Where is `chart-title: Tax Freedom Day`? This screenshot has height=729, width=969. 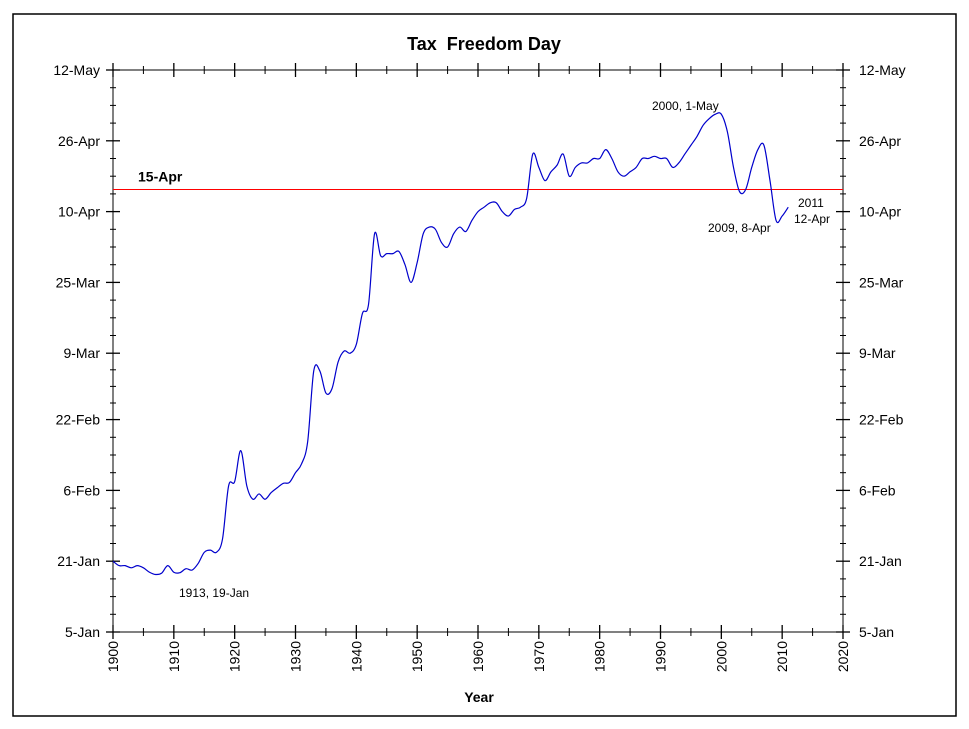 chart-title: Tax Freedom Day is located at coordinates (484, 44).